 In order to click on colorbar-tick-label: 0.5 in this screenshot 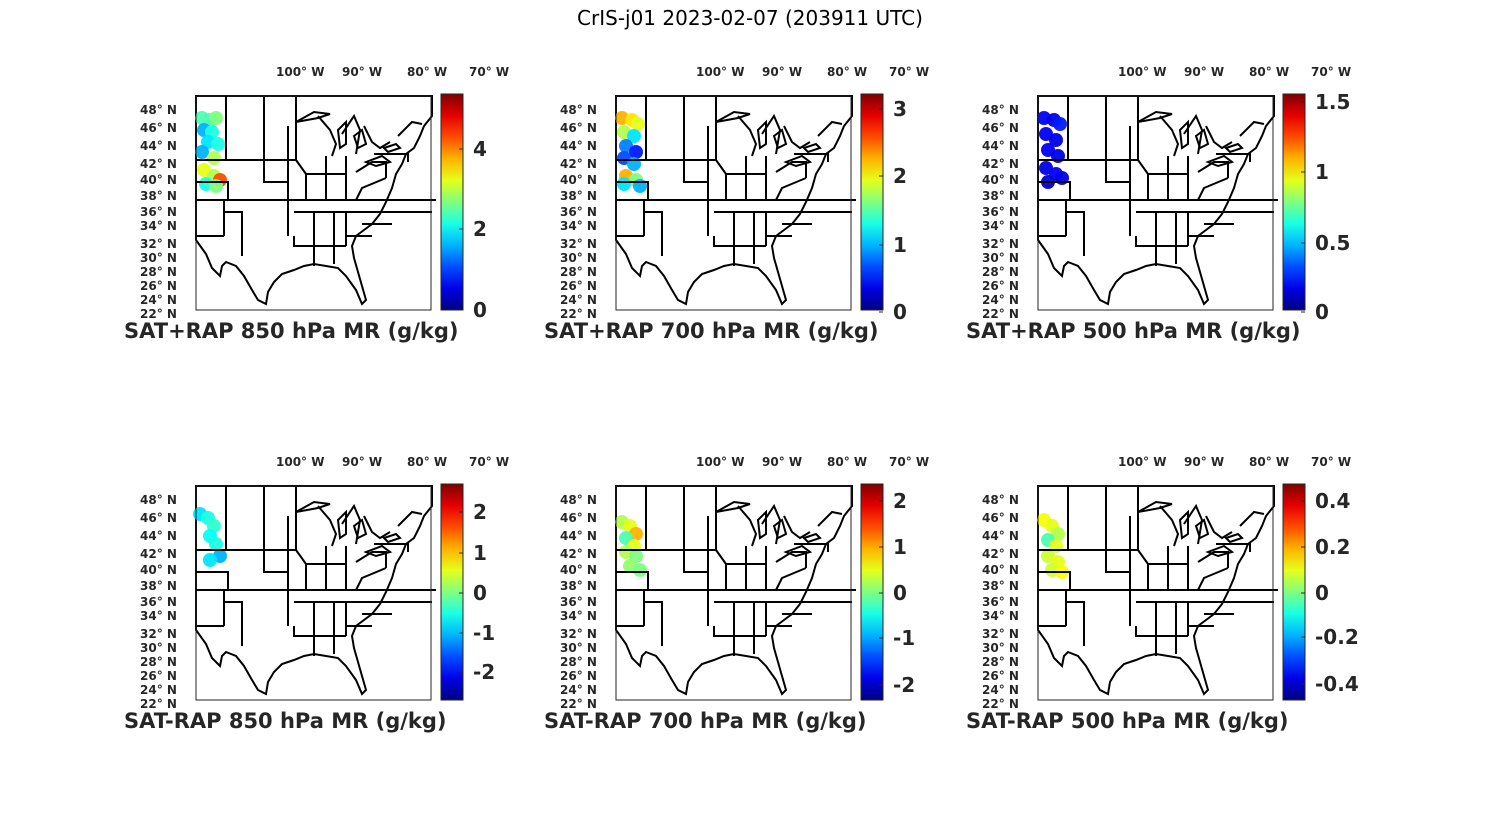, I will do `click(1332, 243)`.